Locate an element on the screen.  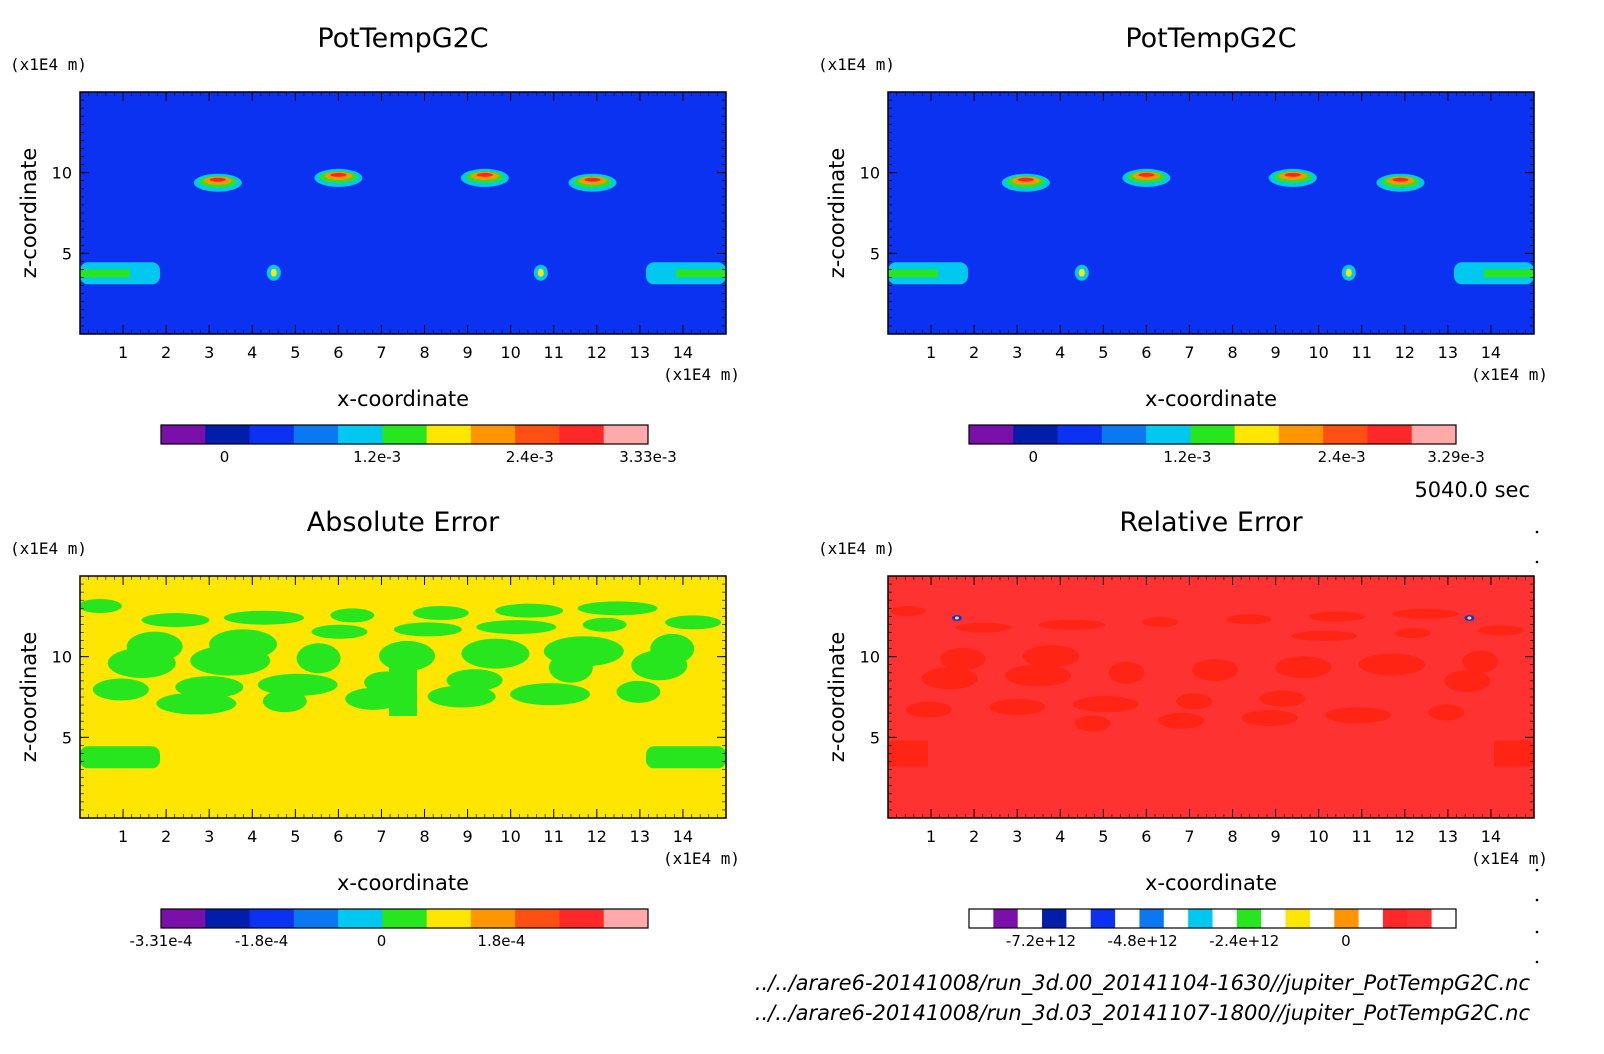
colorbar-tick-label: 1.8e-4 is located at coordinates (501, 941).